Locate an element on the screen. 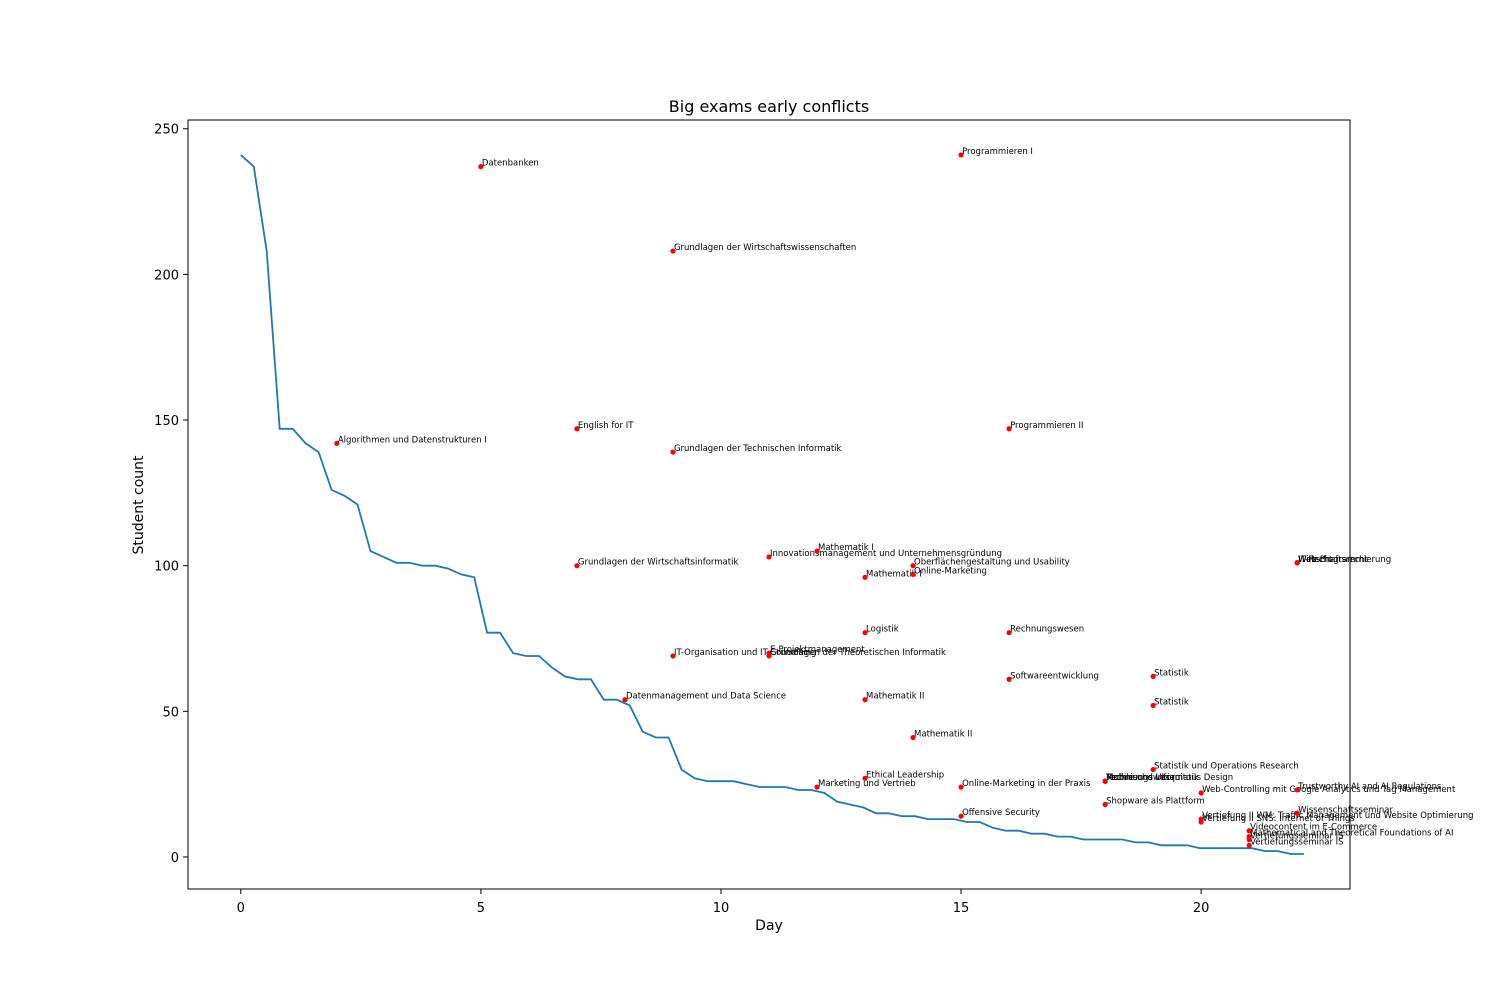 Image resolution: width=1500 pixels, height=1000 pixels. exam-label: Statistik und Operations Research is located at coordinates (1226, 767).